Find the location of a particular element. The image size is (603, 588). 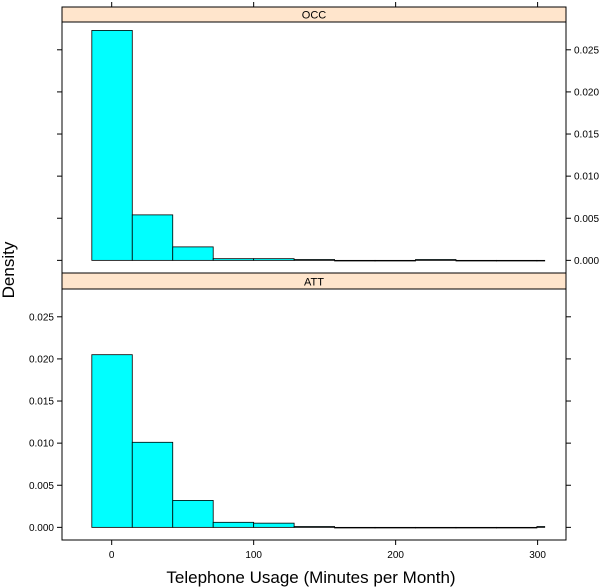

x-tick-label: 100 is located at coordinates (253, 555).